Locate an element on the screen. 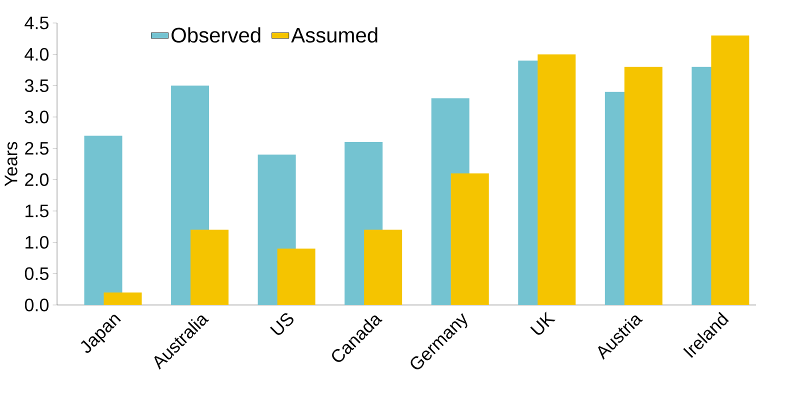  y-tick-label: 0.0 is located at coordinates (36, 305).